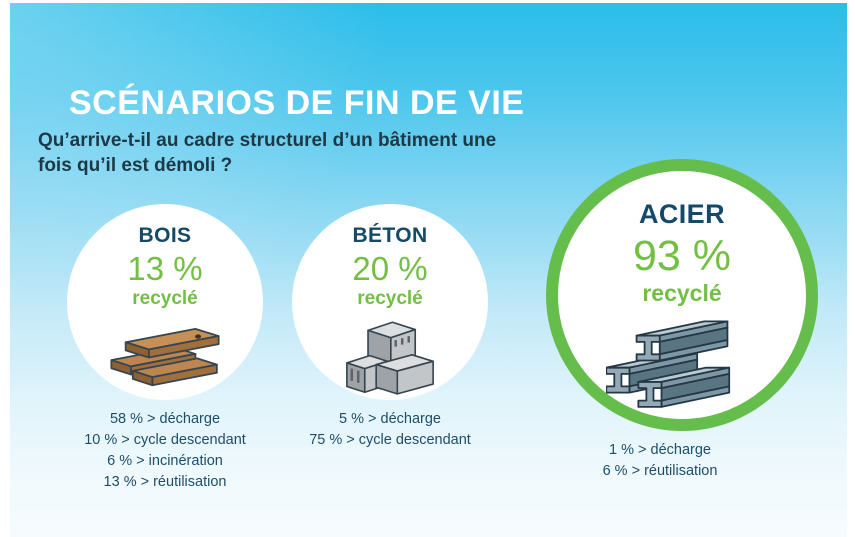 This screenshot has height=537, width=855. Describe the element at coordinates (165, 461) in the screenshot. I see `outcome-line: 6 % > incinération` at that location.